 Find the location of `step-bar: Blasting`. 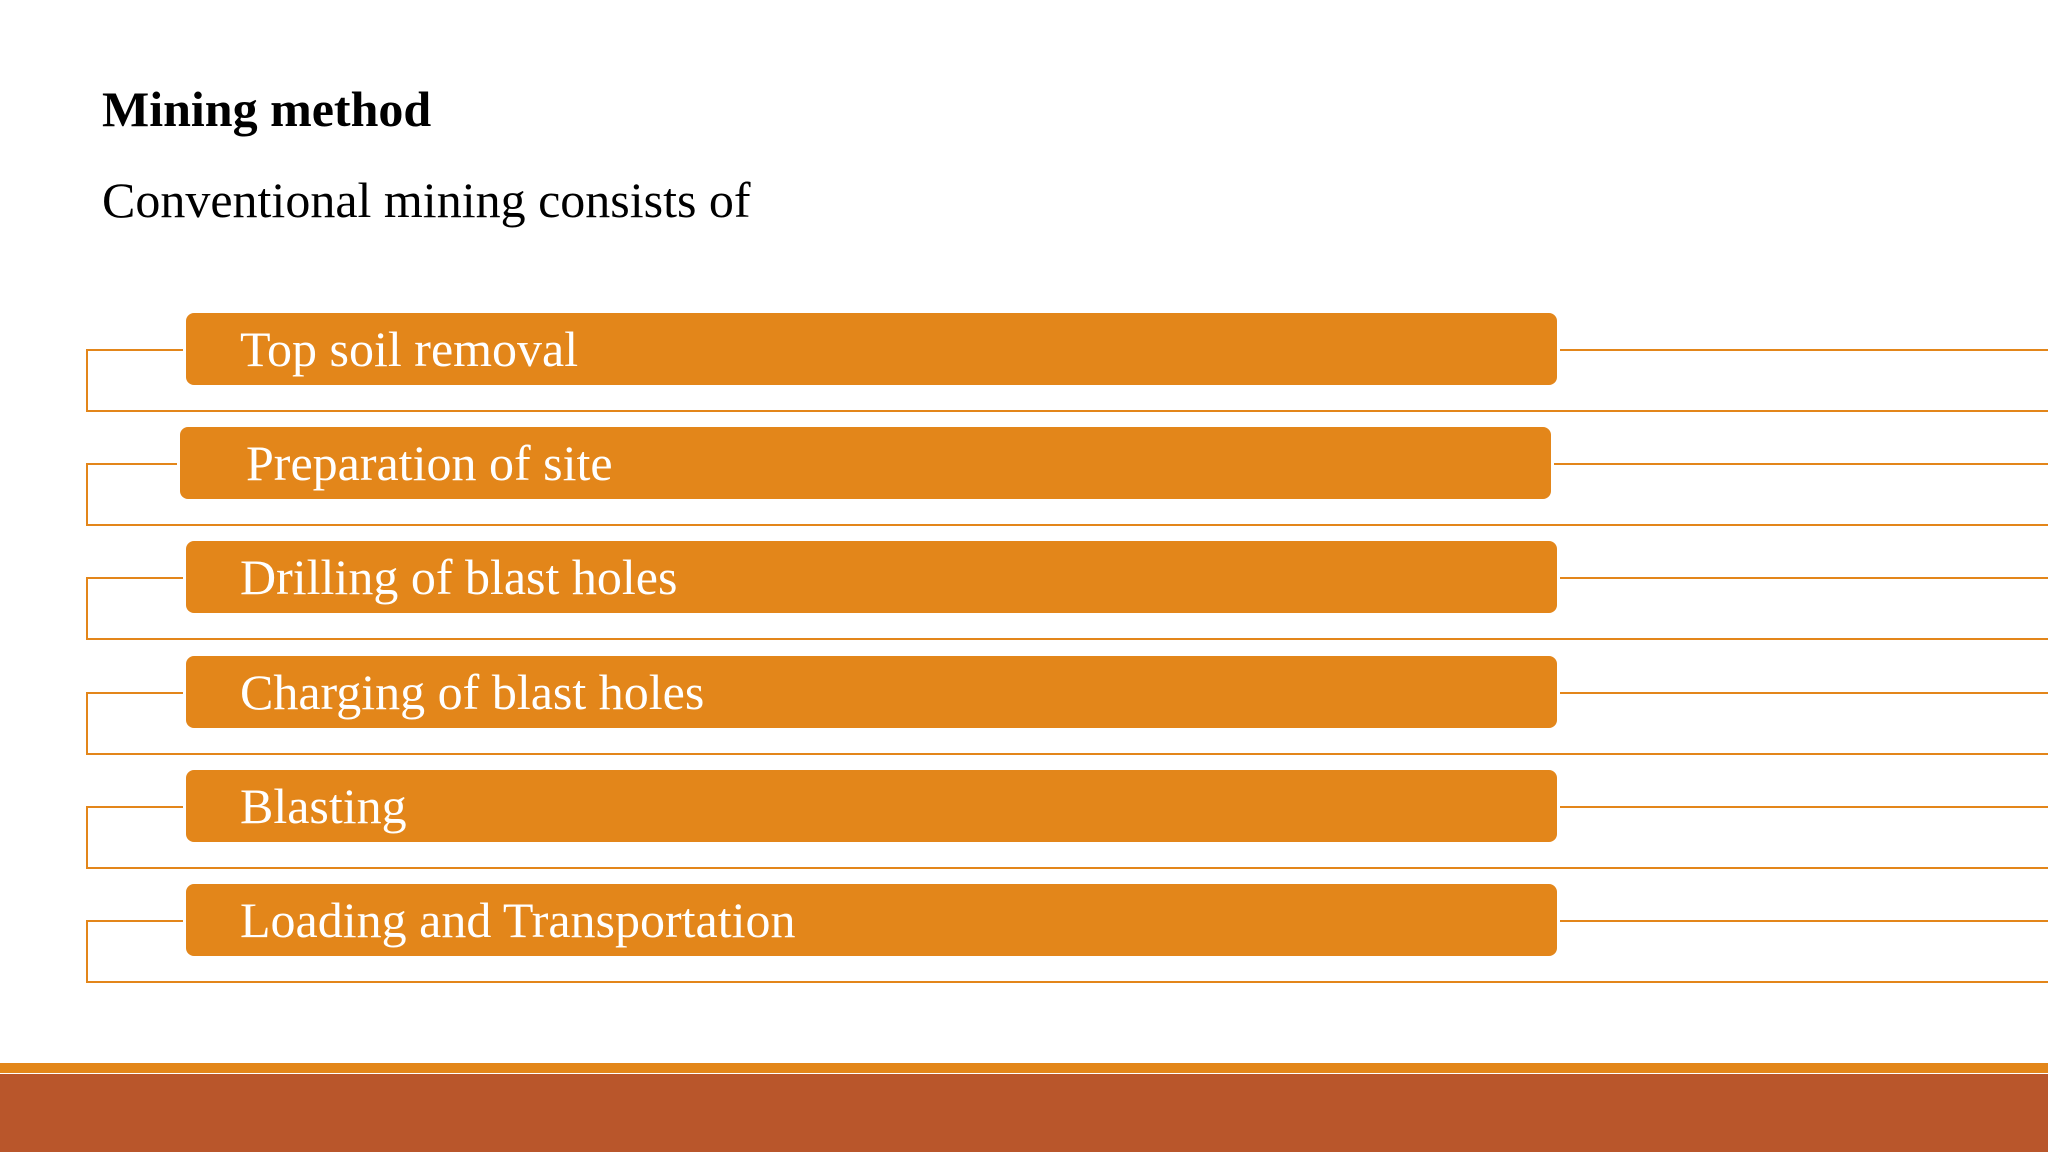

step-bar: Blasting is located at coordinates (871, 806).